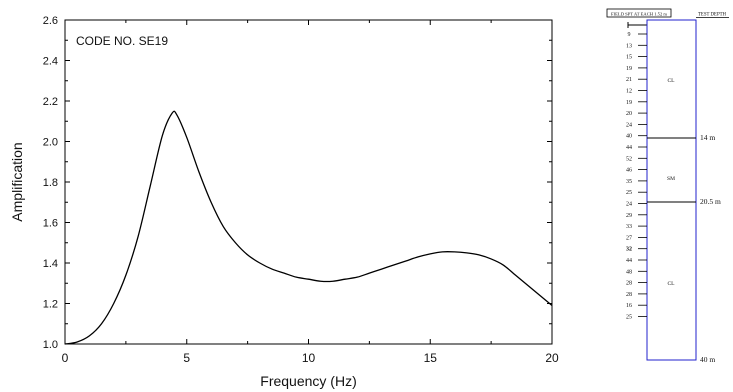 This screenshot has width=733, height=392. What do you see at coordinates (671, 179) in the screenshot?
I see `soil-layer-label: SM` at bounding box center [671, 179].